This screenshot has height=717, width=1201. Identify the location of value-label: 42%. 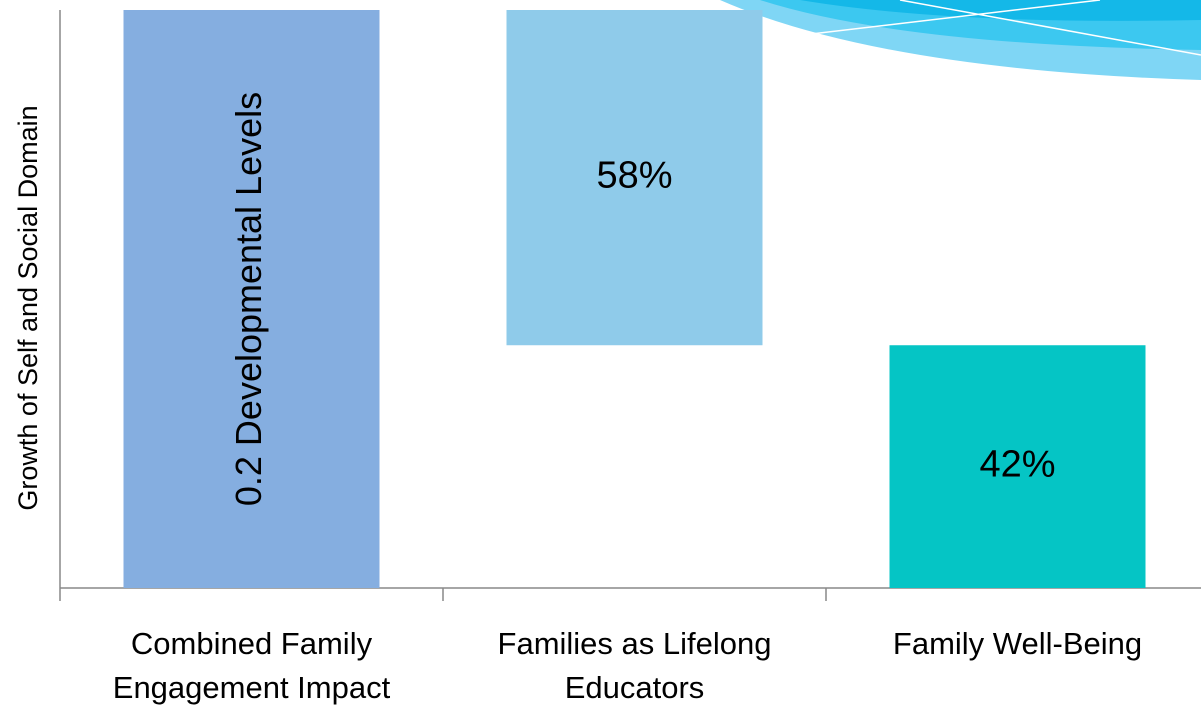
(1017, 465).